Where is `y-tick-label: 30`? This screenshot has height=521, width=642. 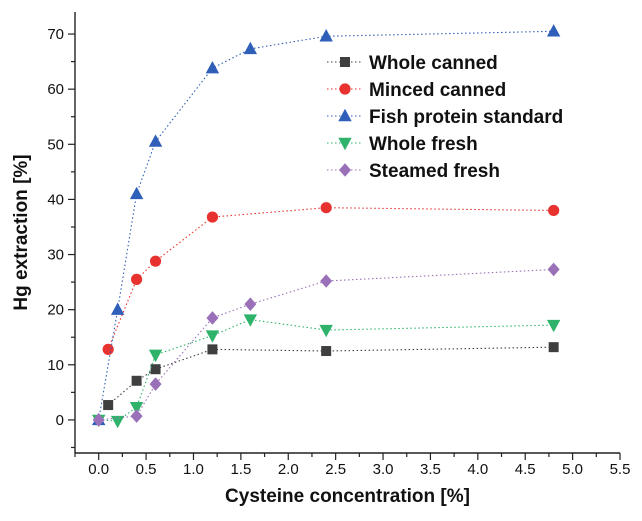
y-tick-label: 30 is located at coordinates (55, 255).